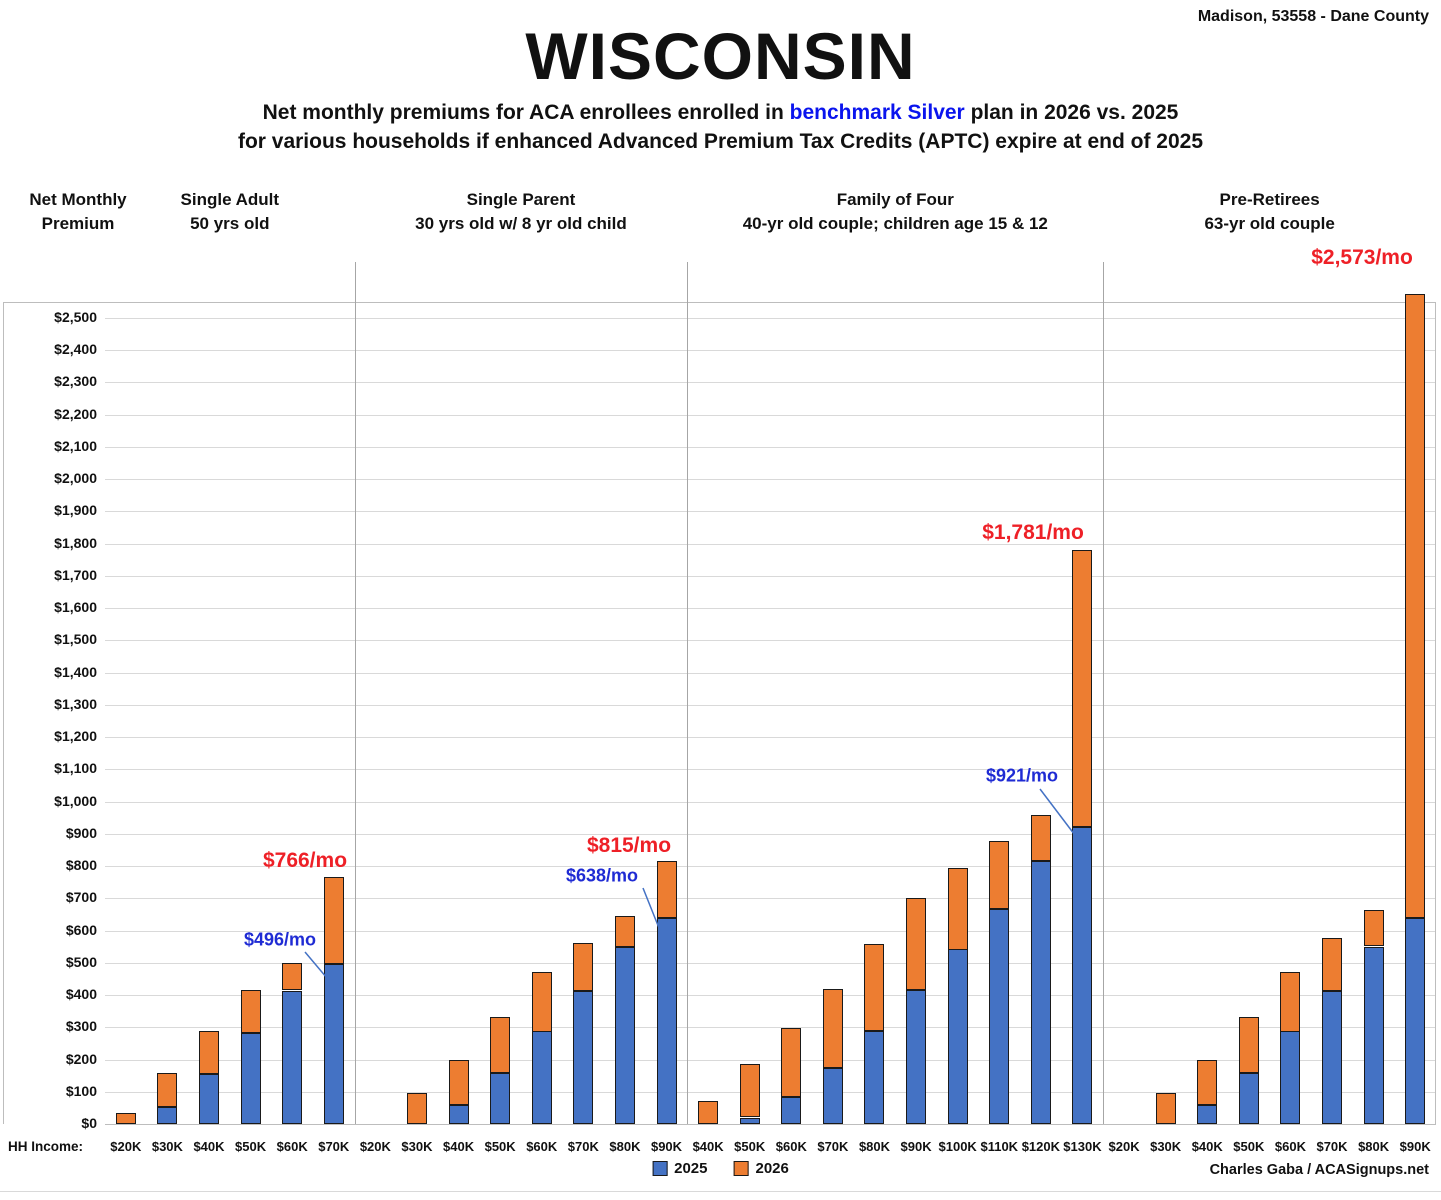 This screenshot has height=1200, width=1441. What do you see at coordinates (1269, 223) in the screenshot?
I see `group-title-line2: 63-yr old couple` at bounding box center [1269, 223].